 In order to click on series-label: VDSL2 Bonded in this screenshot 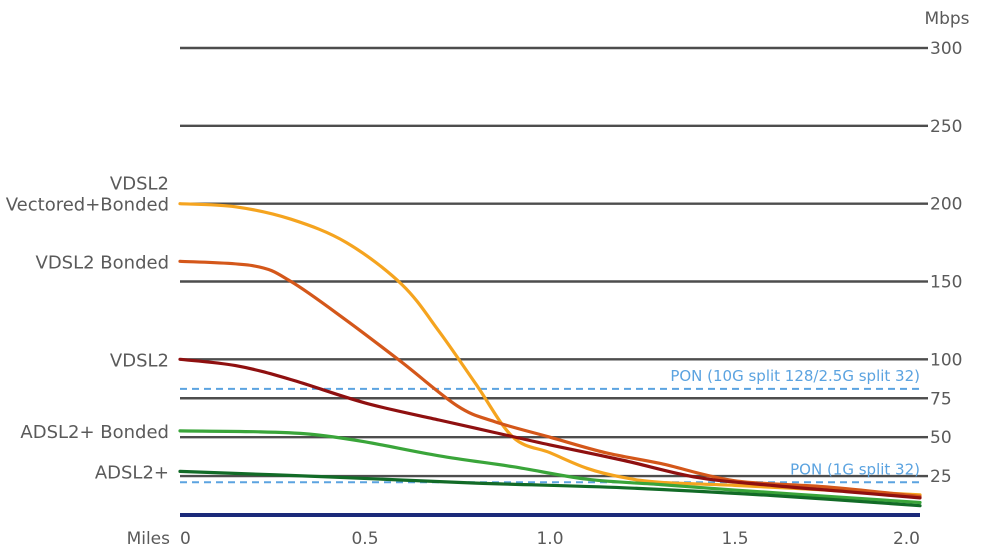, I will do `click(103, 262)`.